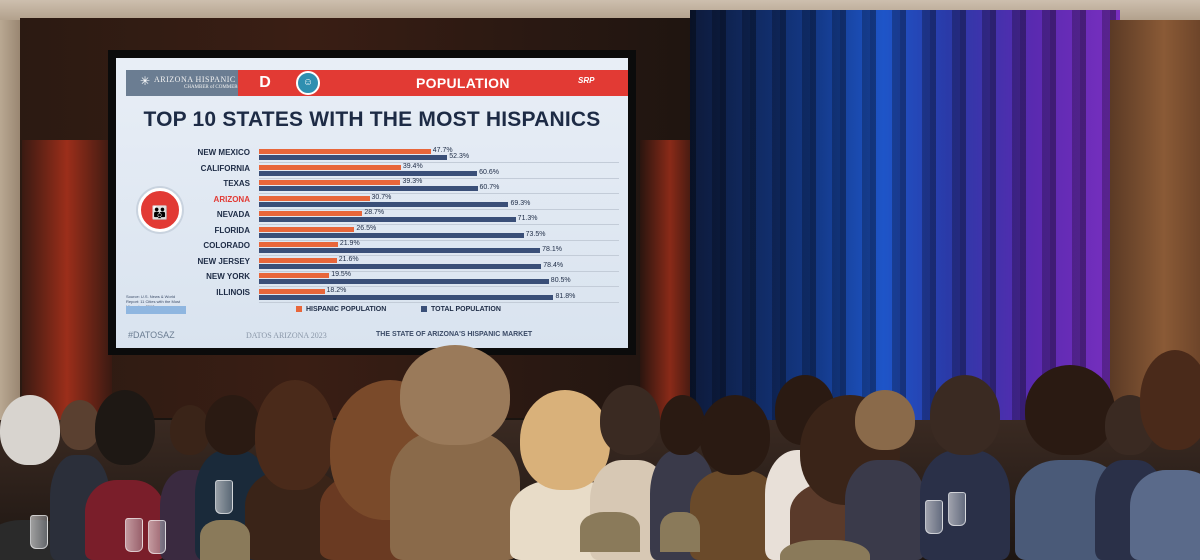 The width and height of the screenshot is (1200, 560). What do you see at coordinates (225, 168) in the screenshot?
I see `state-label: CALIFORNIA` at bounding box center [225, 168].